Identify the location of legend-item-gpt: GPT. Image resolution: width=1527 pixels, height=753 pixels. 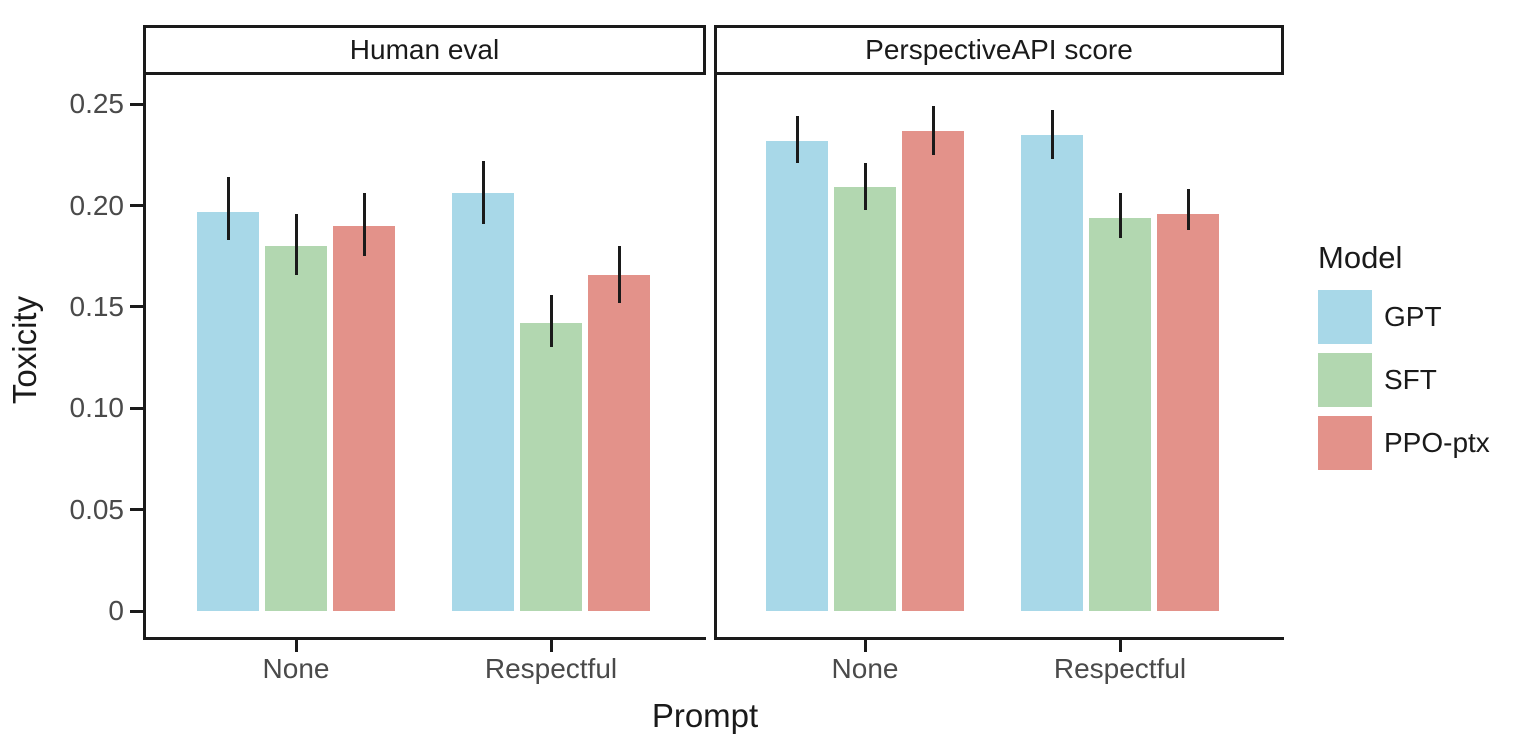
(1404, 317).